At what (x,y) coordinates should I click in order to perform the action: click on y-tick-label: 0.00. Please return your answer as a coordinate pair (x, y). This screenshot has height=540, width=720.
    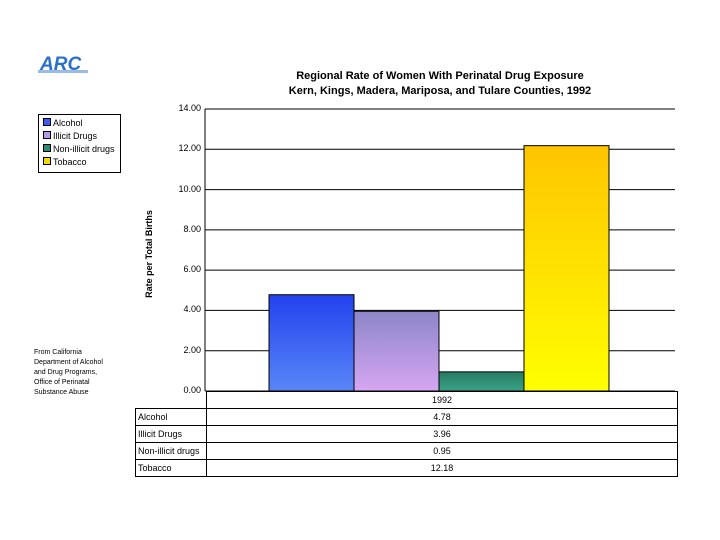
    Looking at the image, I should click on (192, 390).